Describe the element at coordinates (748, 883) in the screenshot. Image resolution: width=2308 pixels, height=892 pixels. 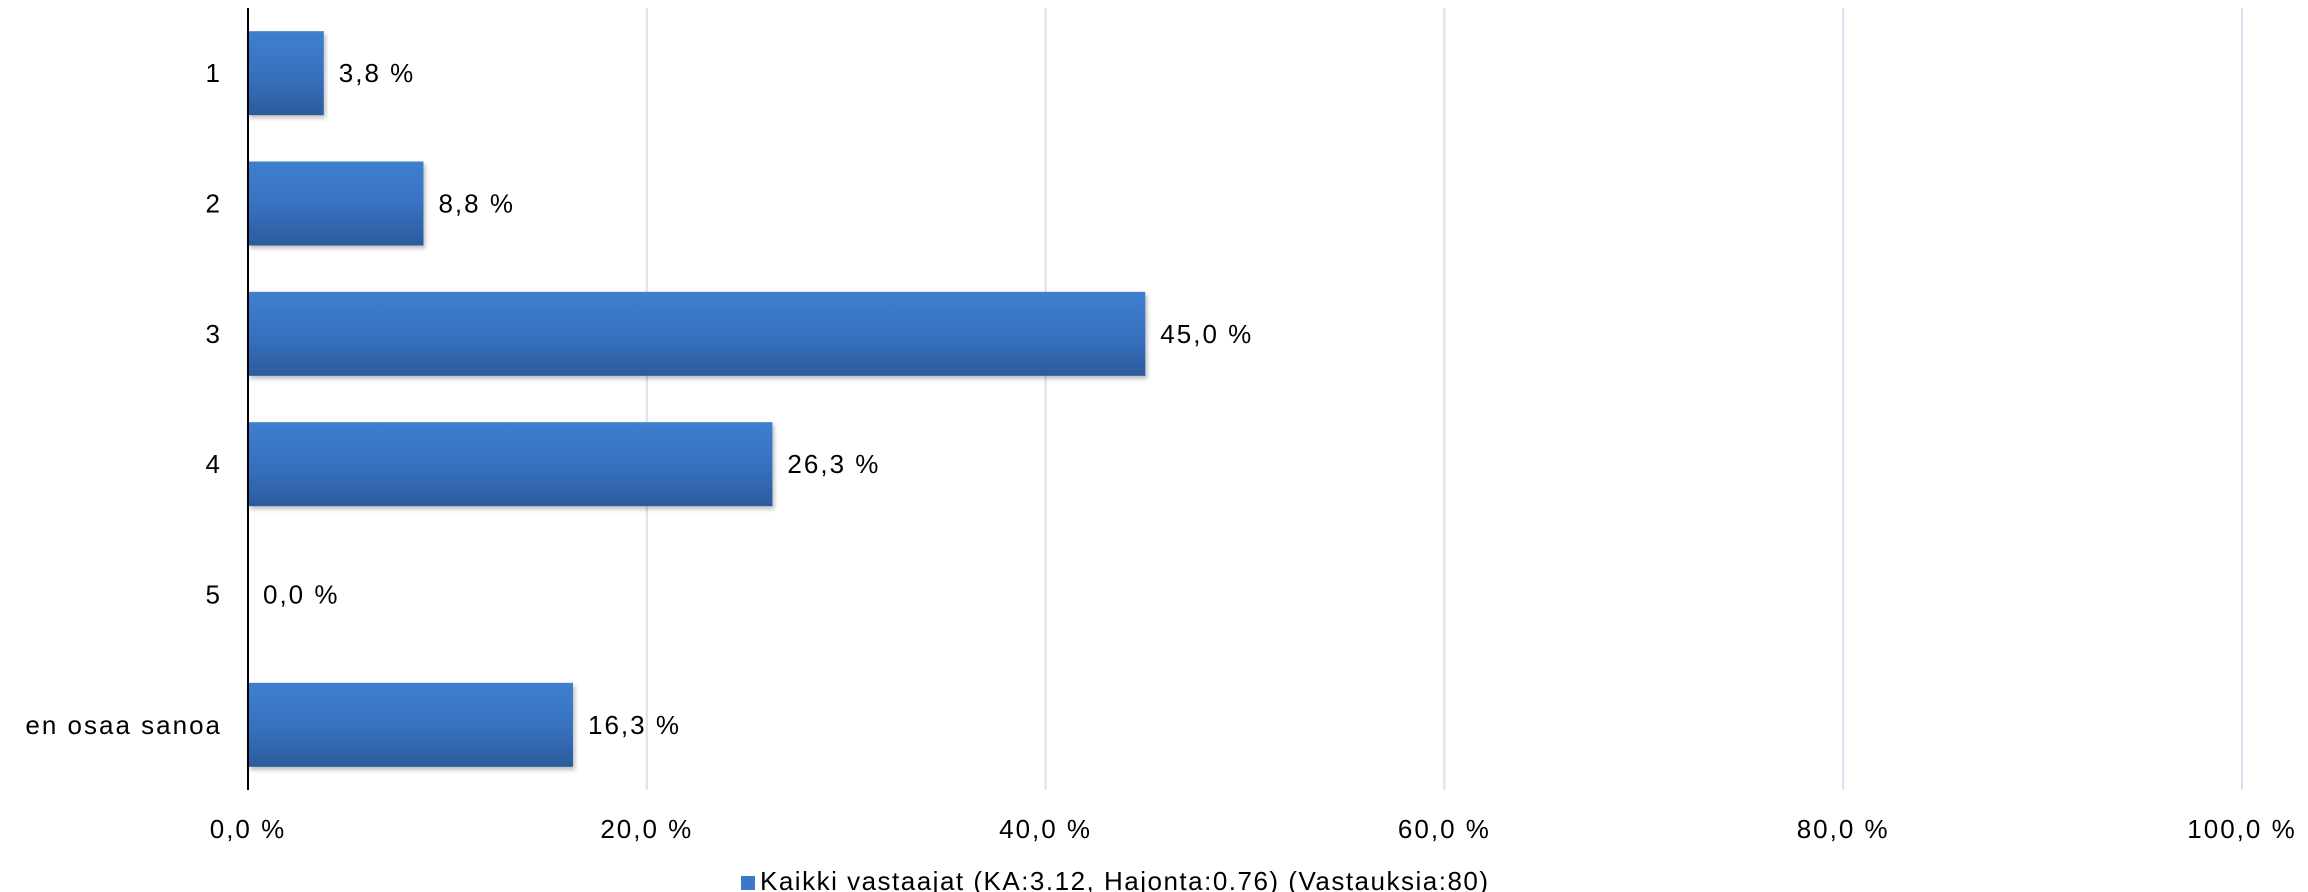
I see `legend-swatch` at that location.